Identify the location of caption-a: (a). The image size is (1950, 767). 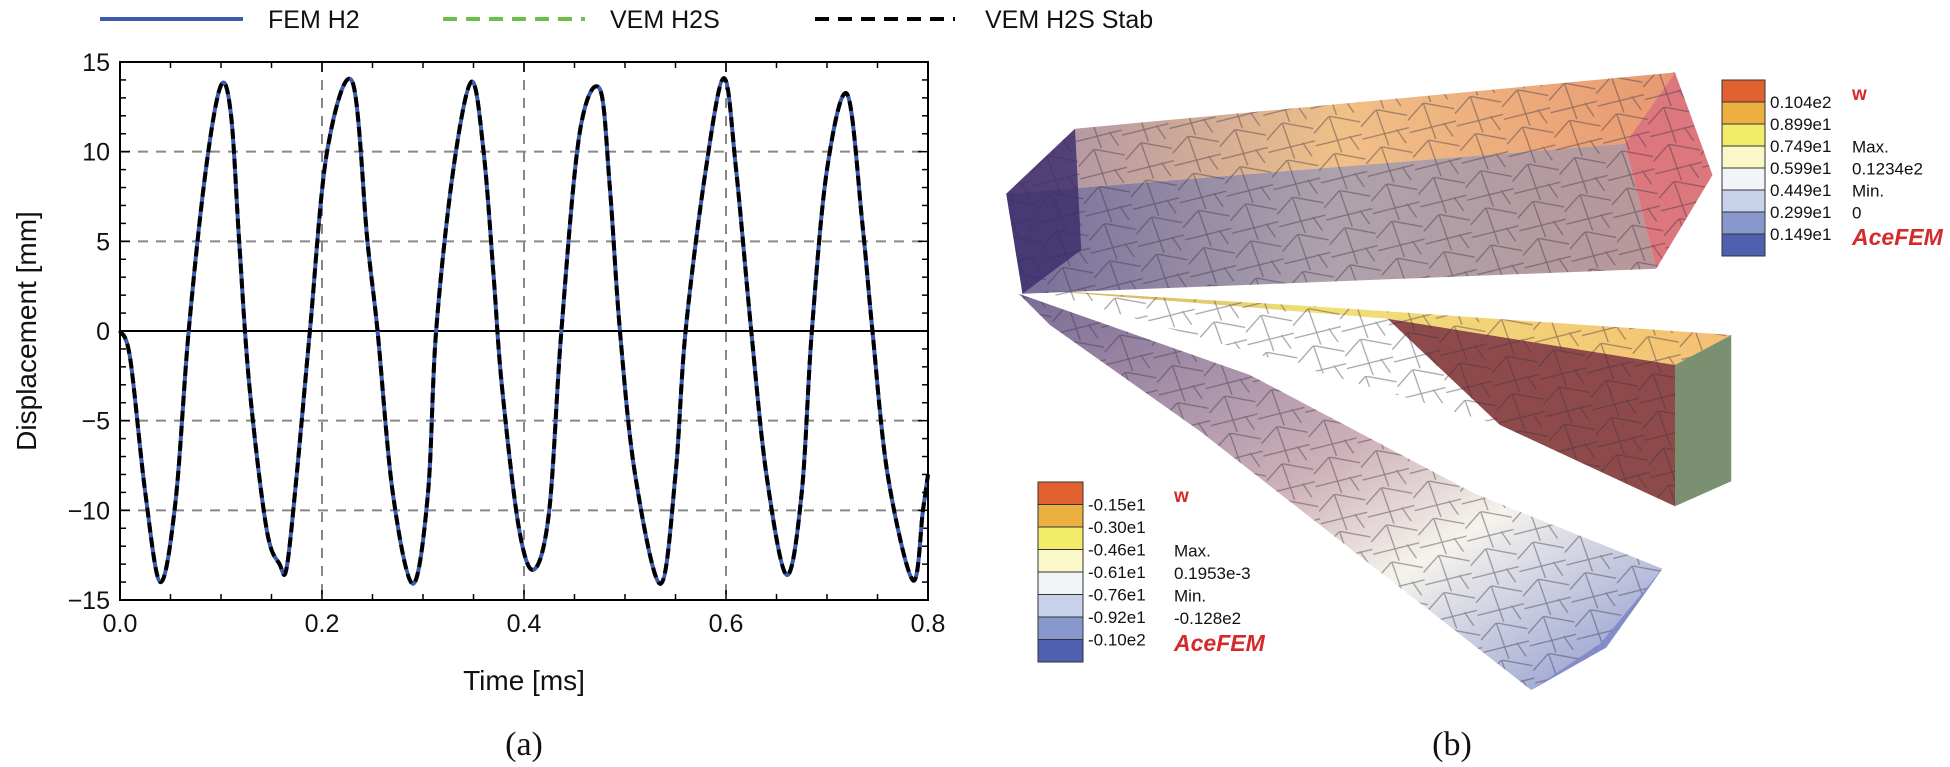
(524, 744).